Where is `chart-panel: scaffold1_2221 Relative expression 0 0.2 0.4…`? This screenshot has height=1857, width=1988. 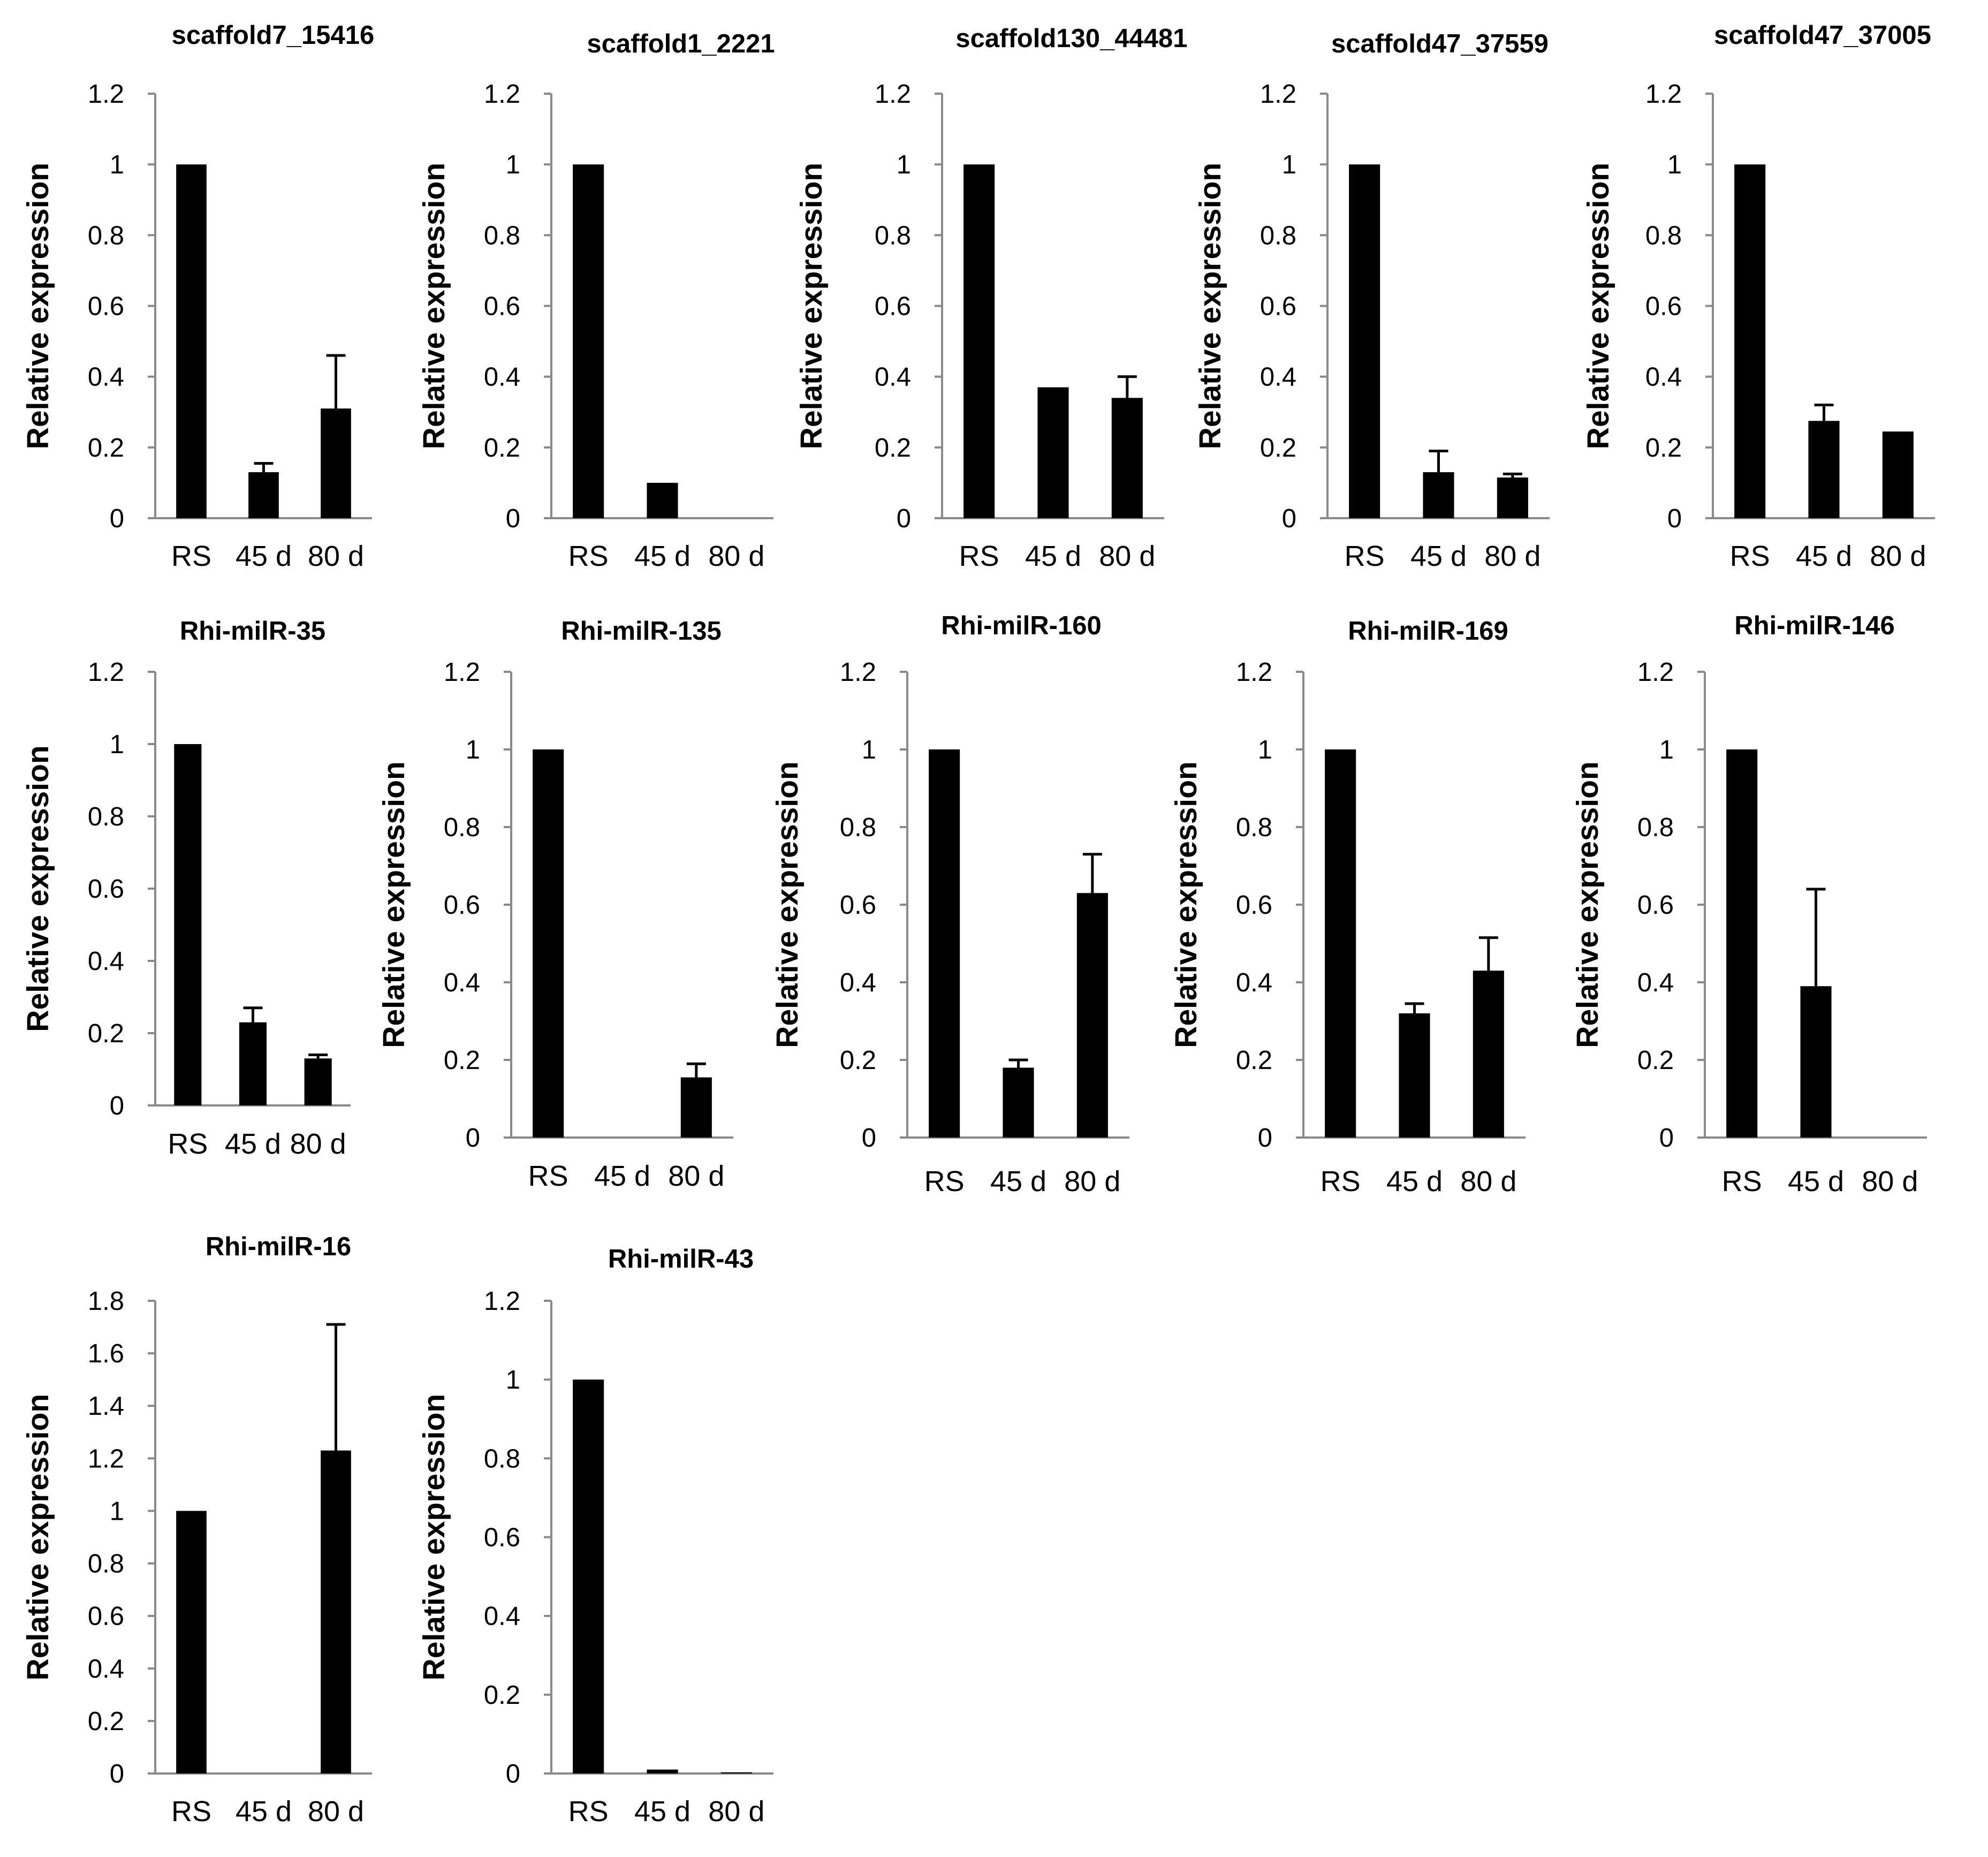 chart-panel: scaffold1_2221 Relative expression 0 0.2 0.4… is located at coordinates (596, 300).